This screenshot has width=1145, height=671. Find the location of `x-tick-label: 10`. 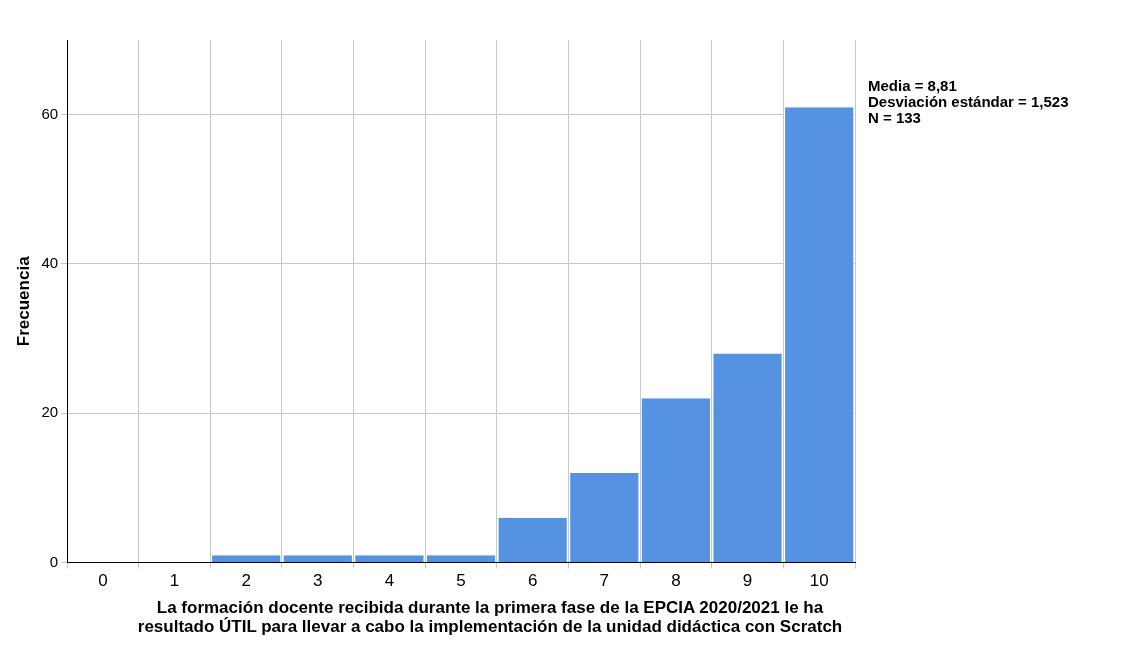

x-tick-label: 10 is located at coordinates (819, 581).